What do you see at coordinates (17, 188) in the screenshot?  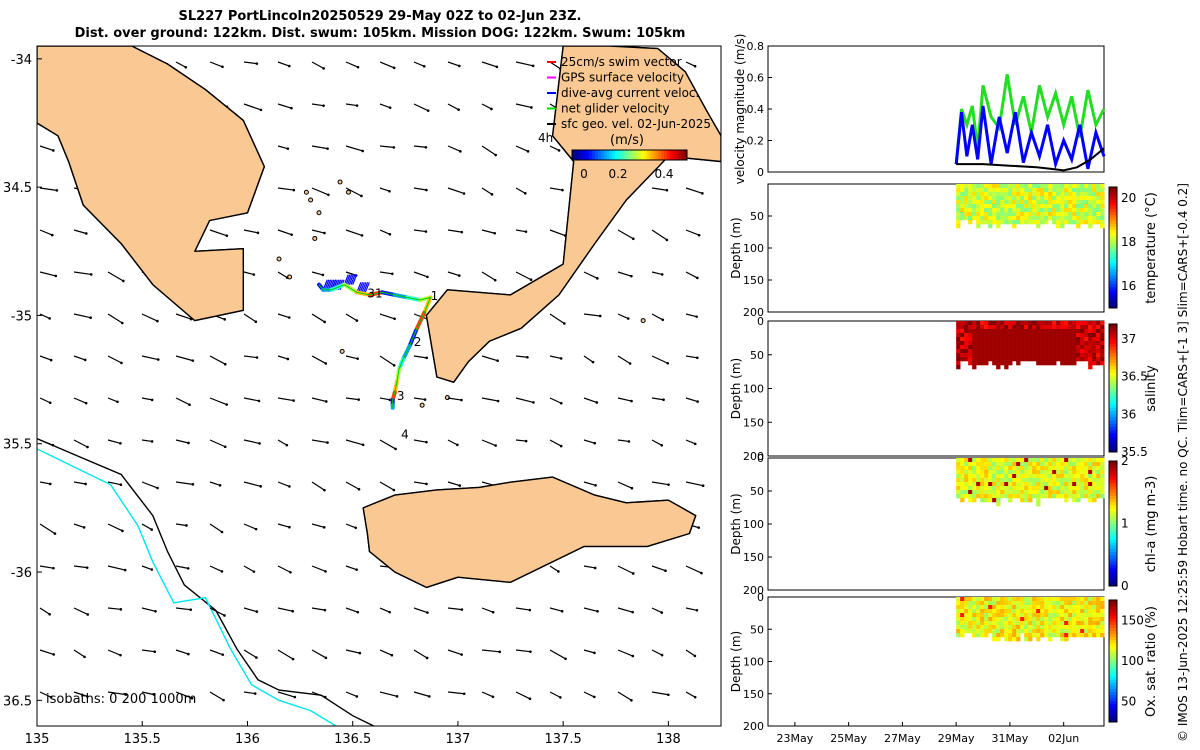 I see `map-ytick-label: 34.5` at bounding box center [17, 188].